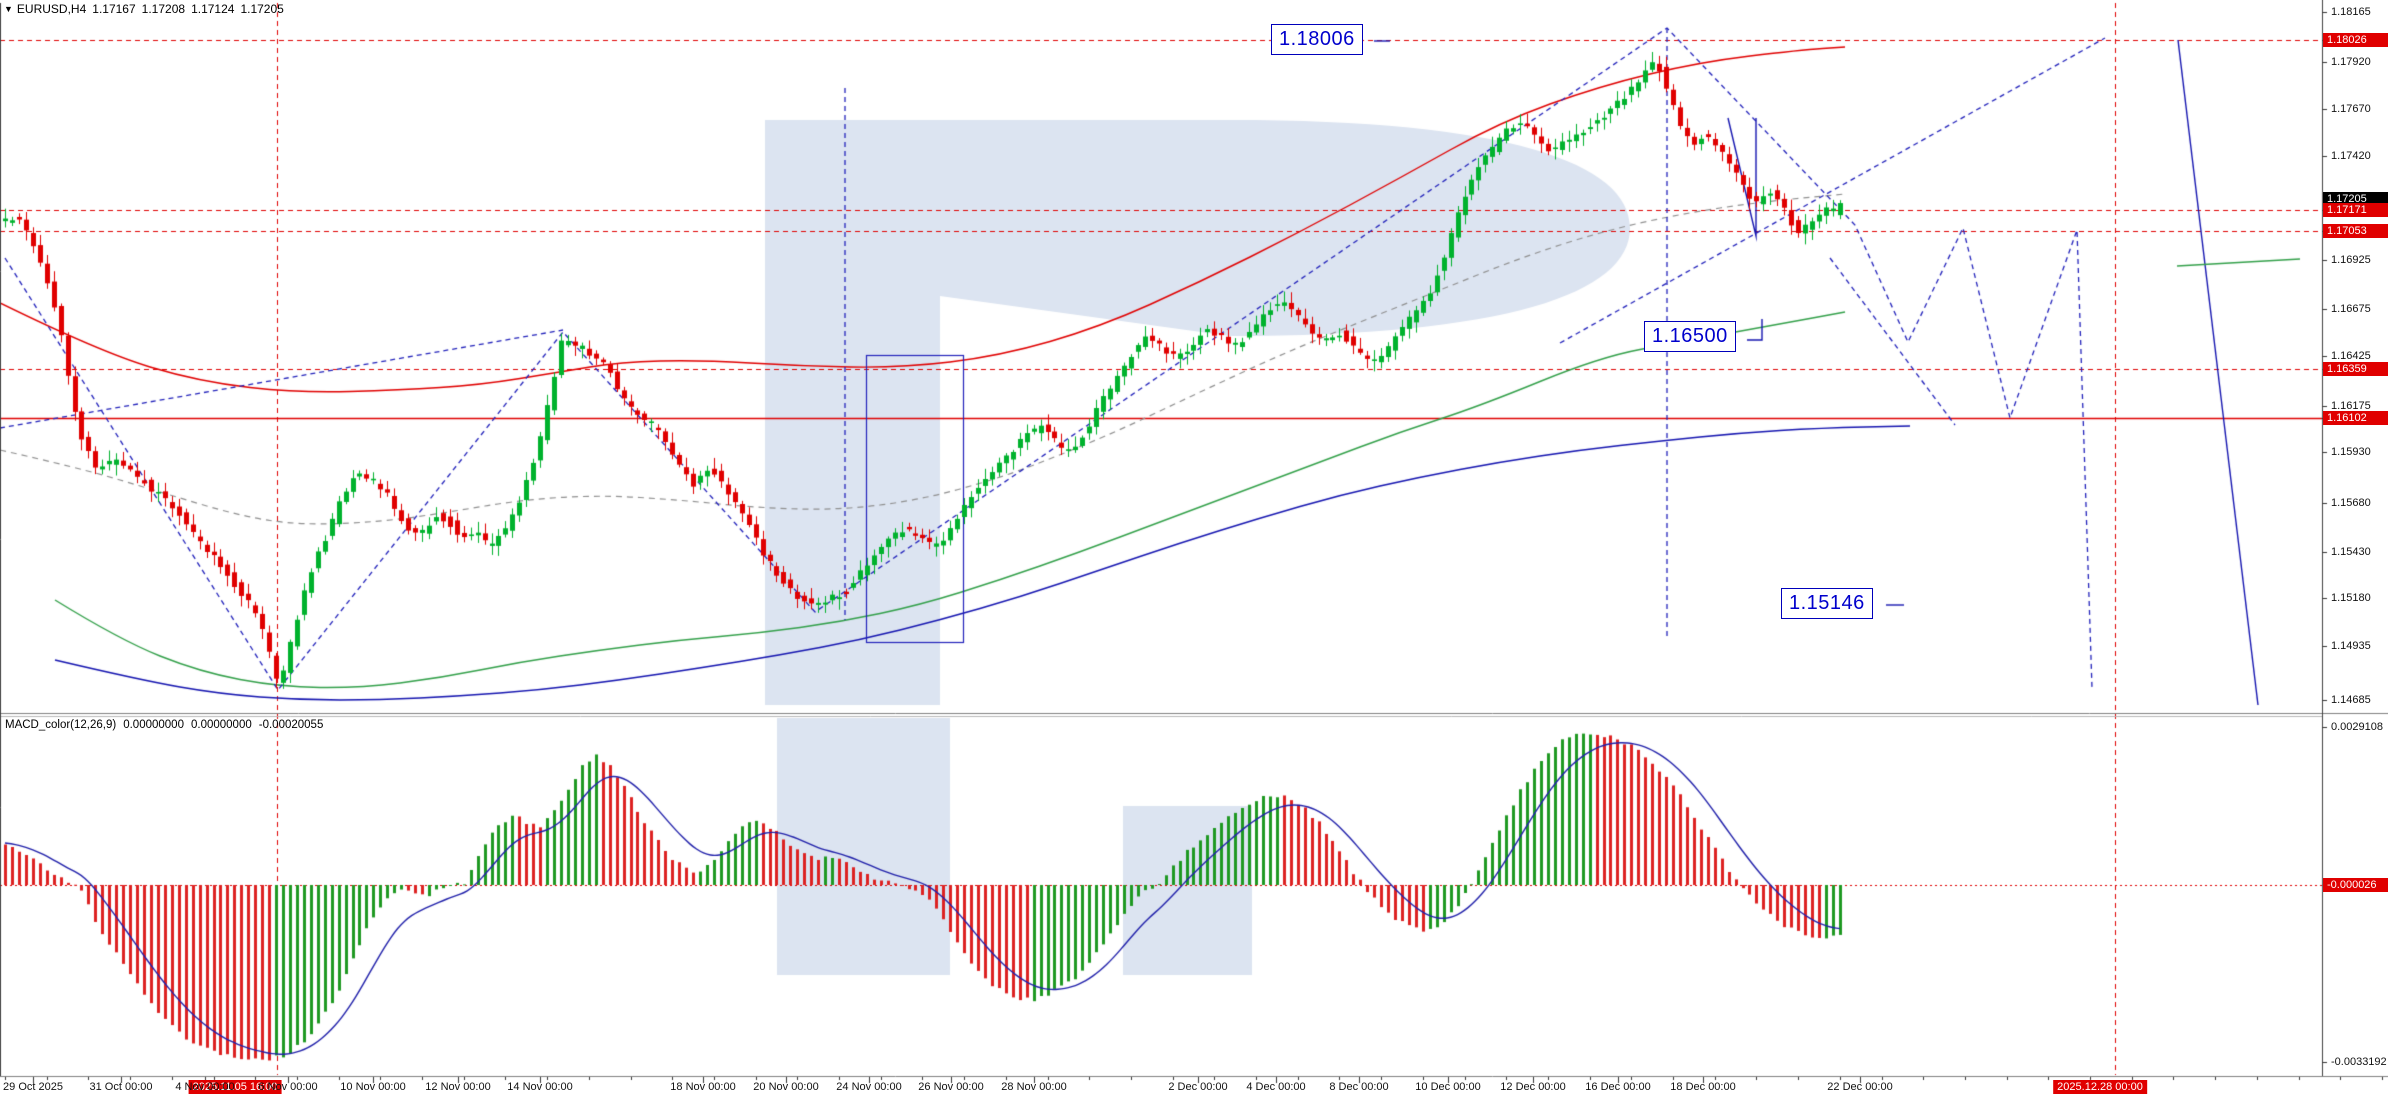 This screenshot has height=1100, width=2388. I want to click on price-axis-tick-label: 1.16425, so click(2351, 356).